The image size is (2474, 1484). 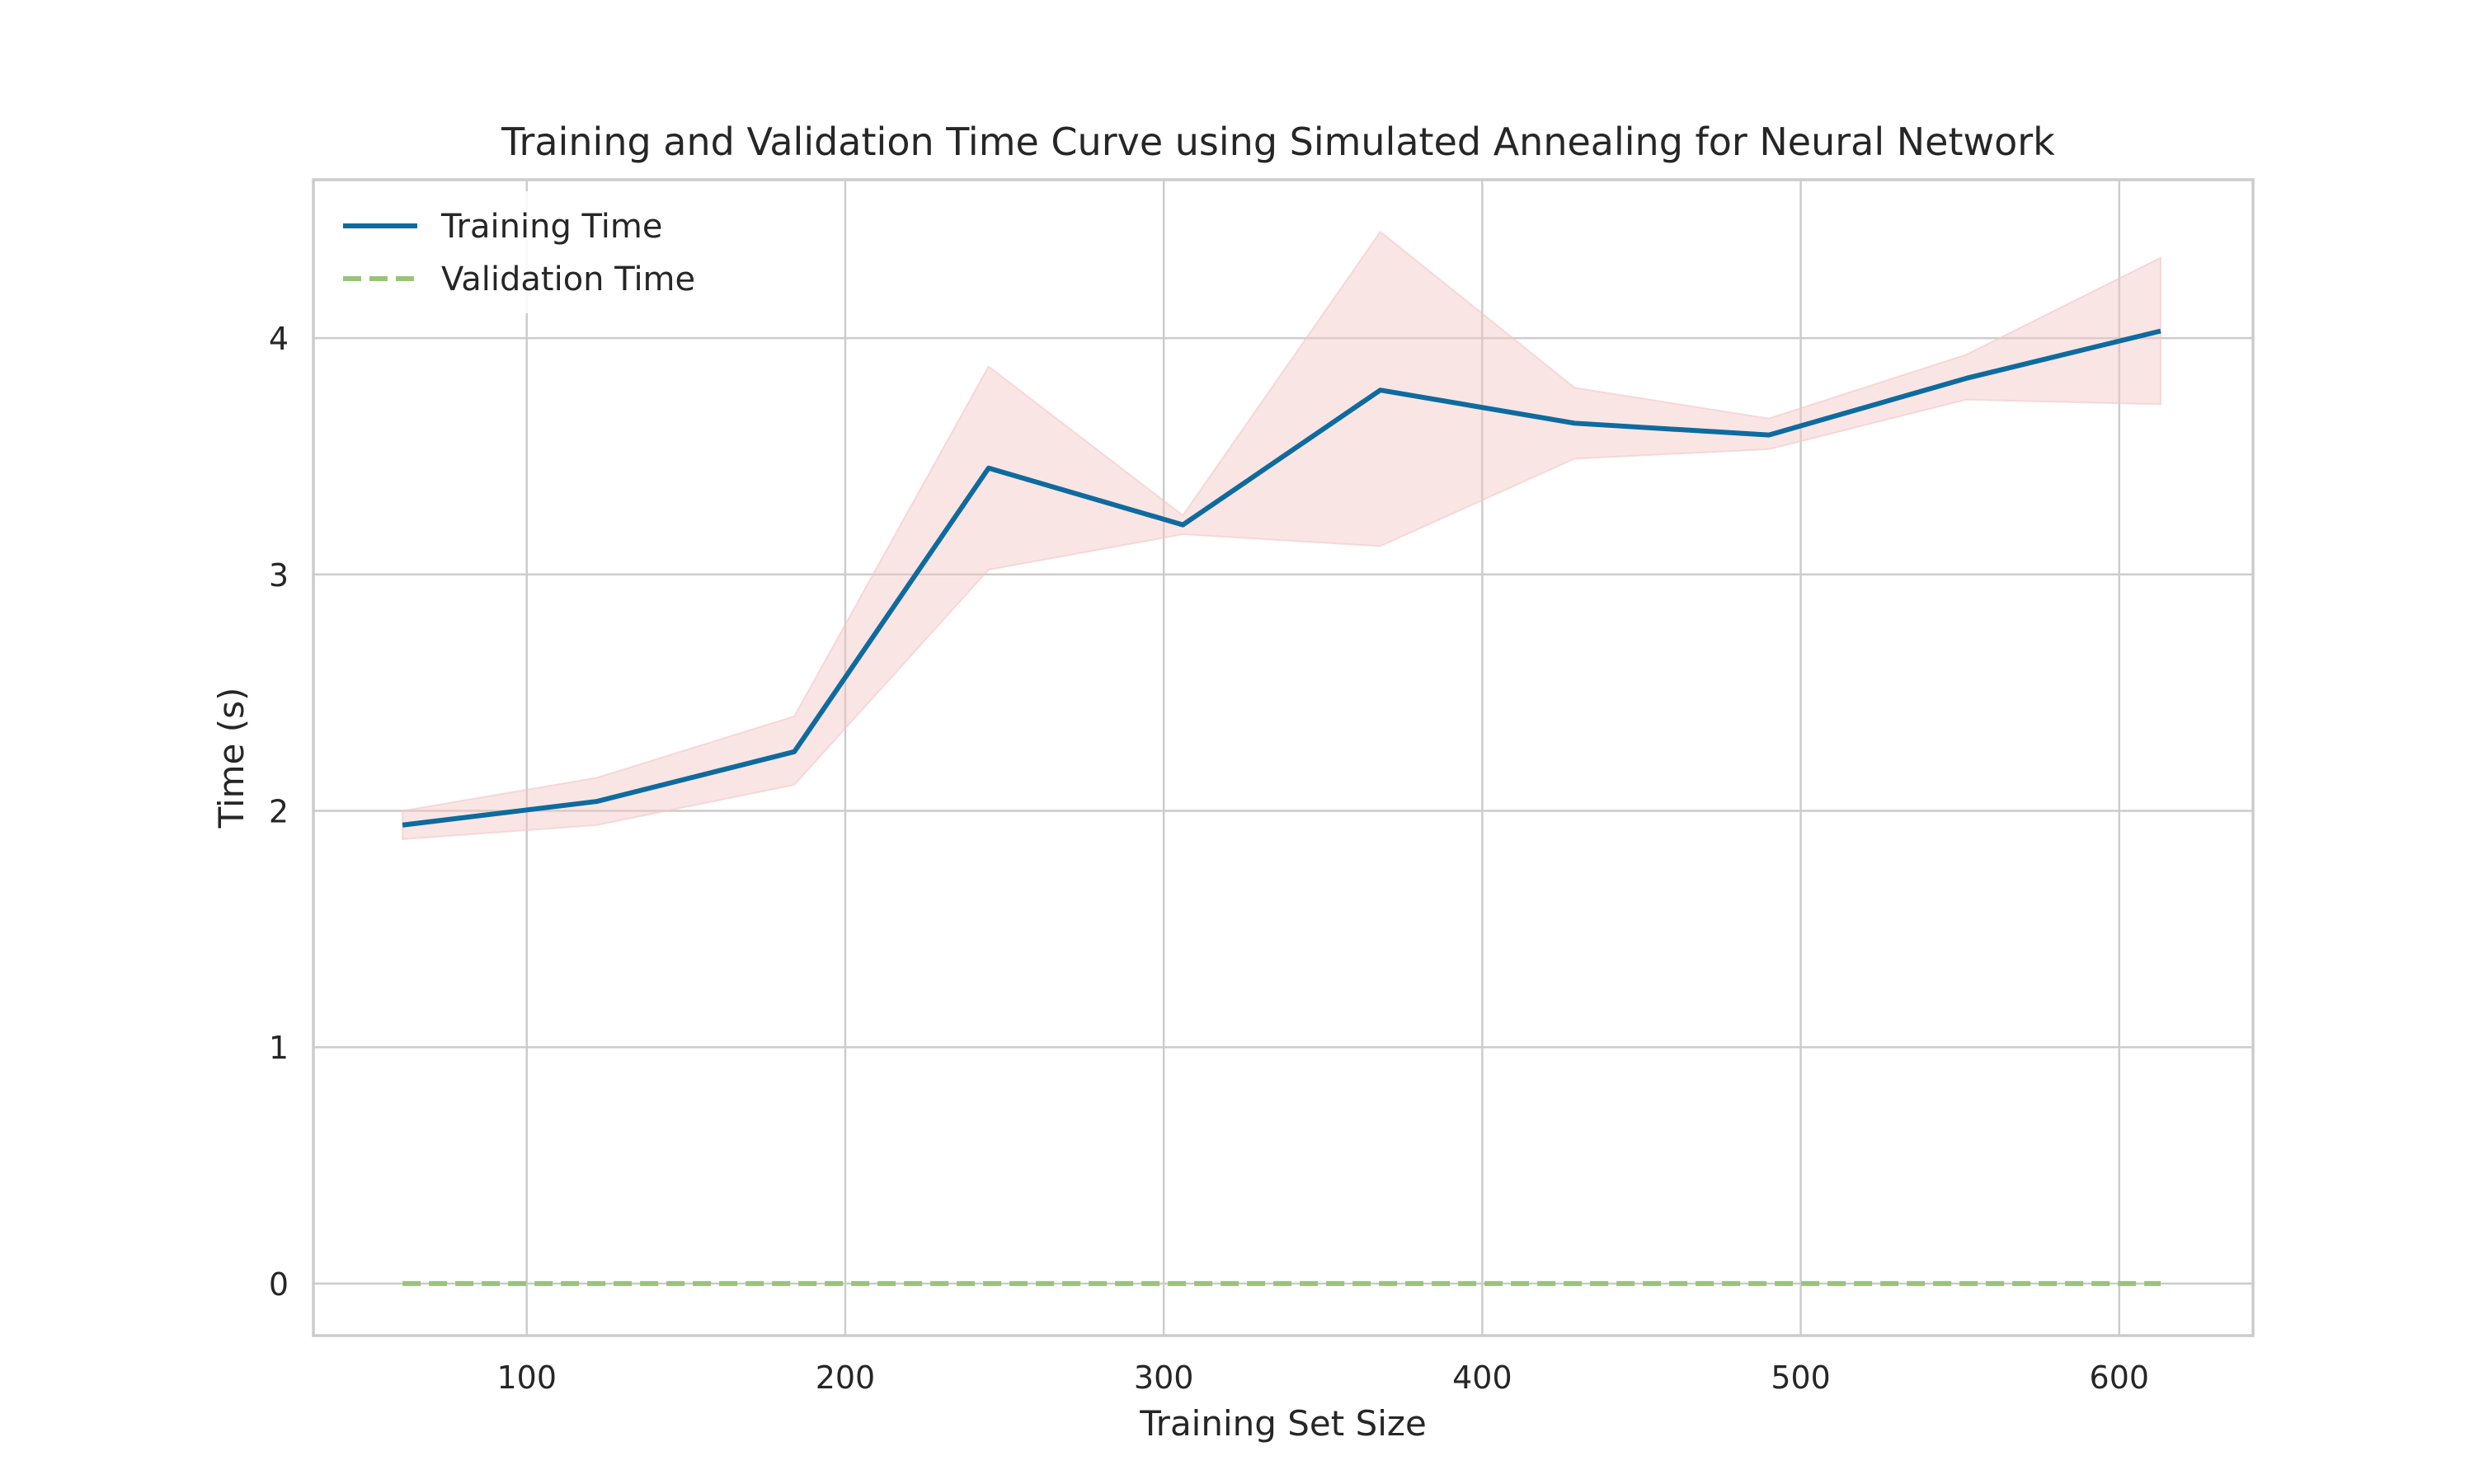 What do you see at coordinates (568, 279) in the screenshot?
I see `legend-label-validation-time: Validation Time` at bounding box center [568, 279].